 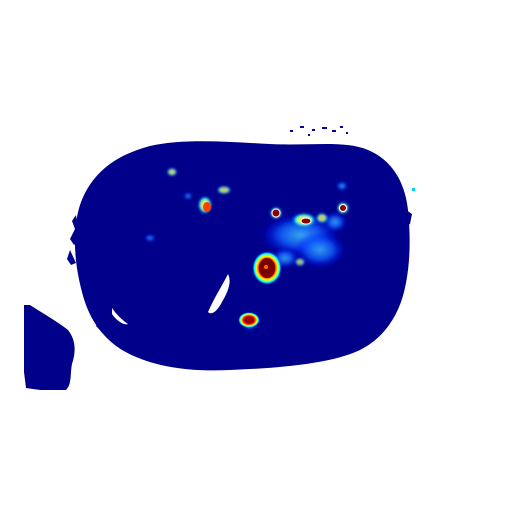 What do you see at coordinates (267, 268) in the screenshot?
I see `red-yellow-hotspot` at bounding box center [267, 268].